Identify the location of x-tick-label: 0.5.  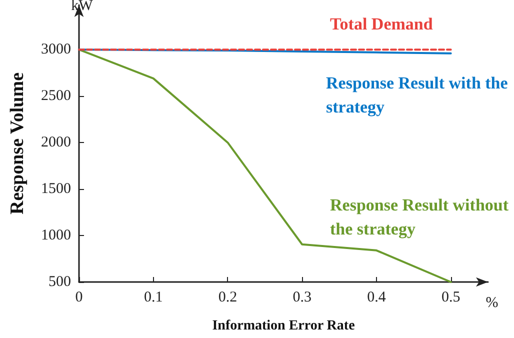
(450, 298).